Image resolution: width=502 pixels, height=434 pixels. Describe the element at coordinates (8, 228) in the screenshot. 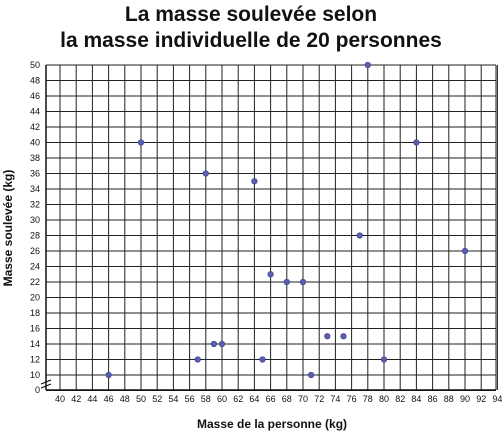

I see `y-axis-label: Masse soulevée (kg)` at that location.